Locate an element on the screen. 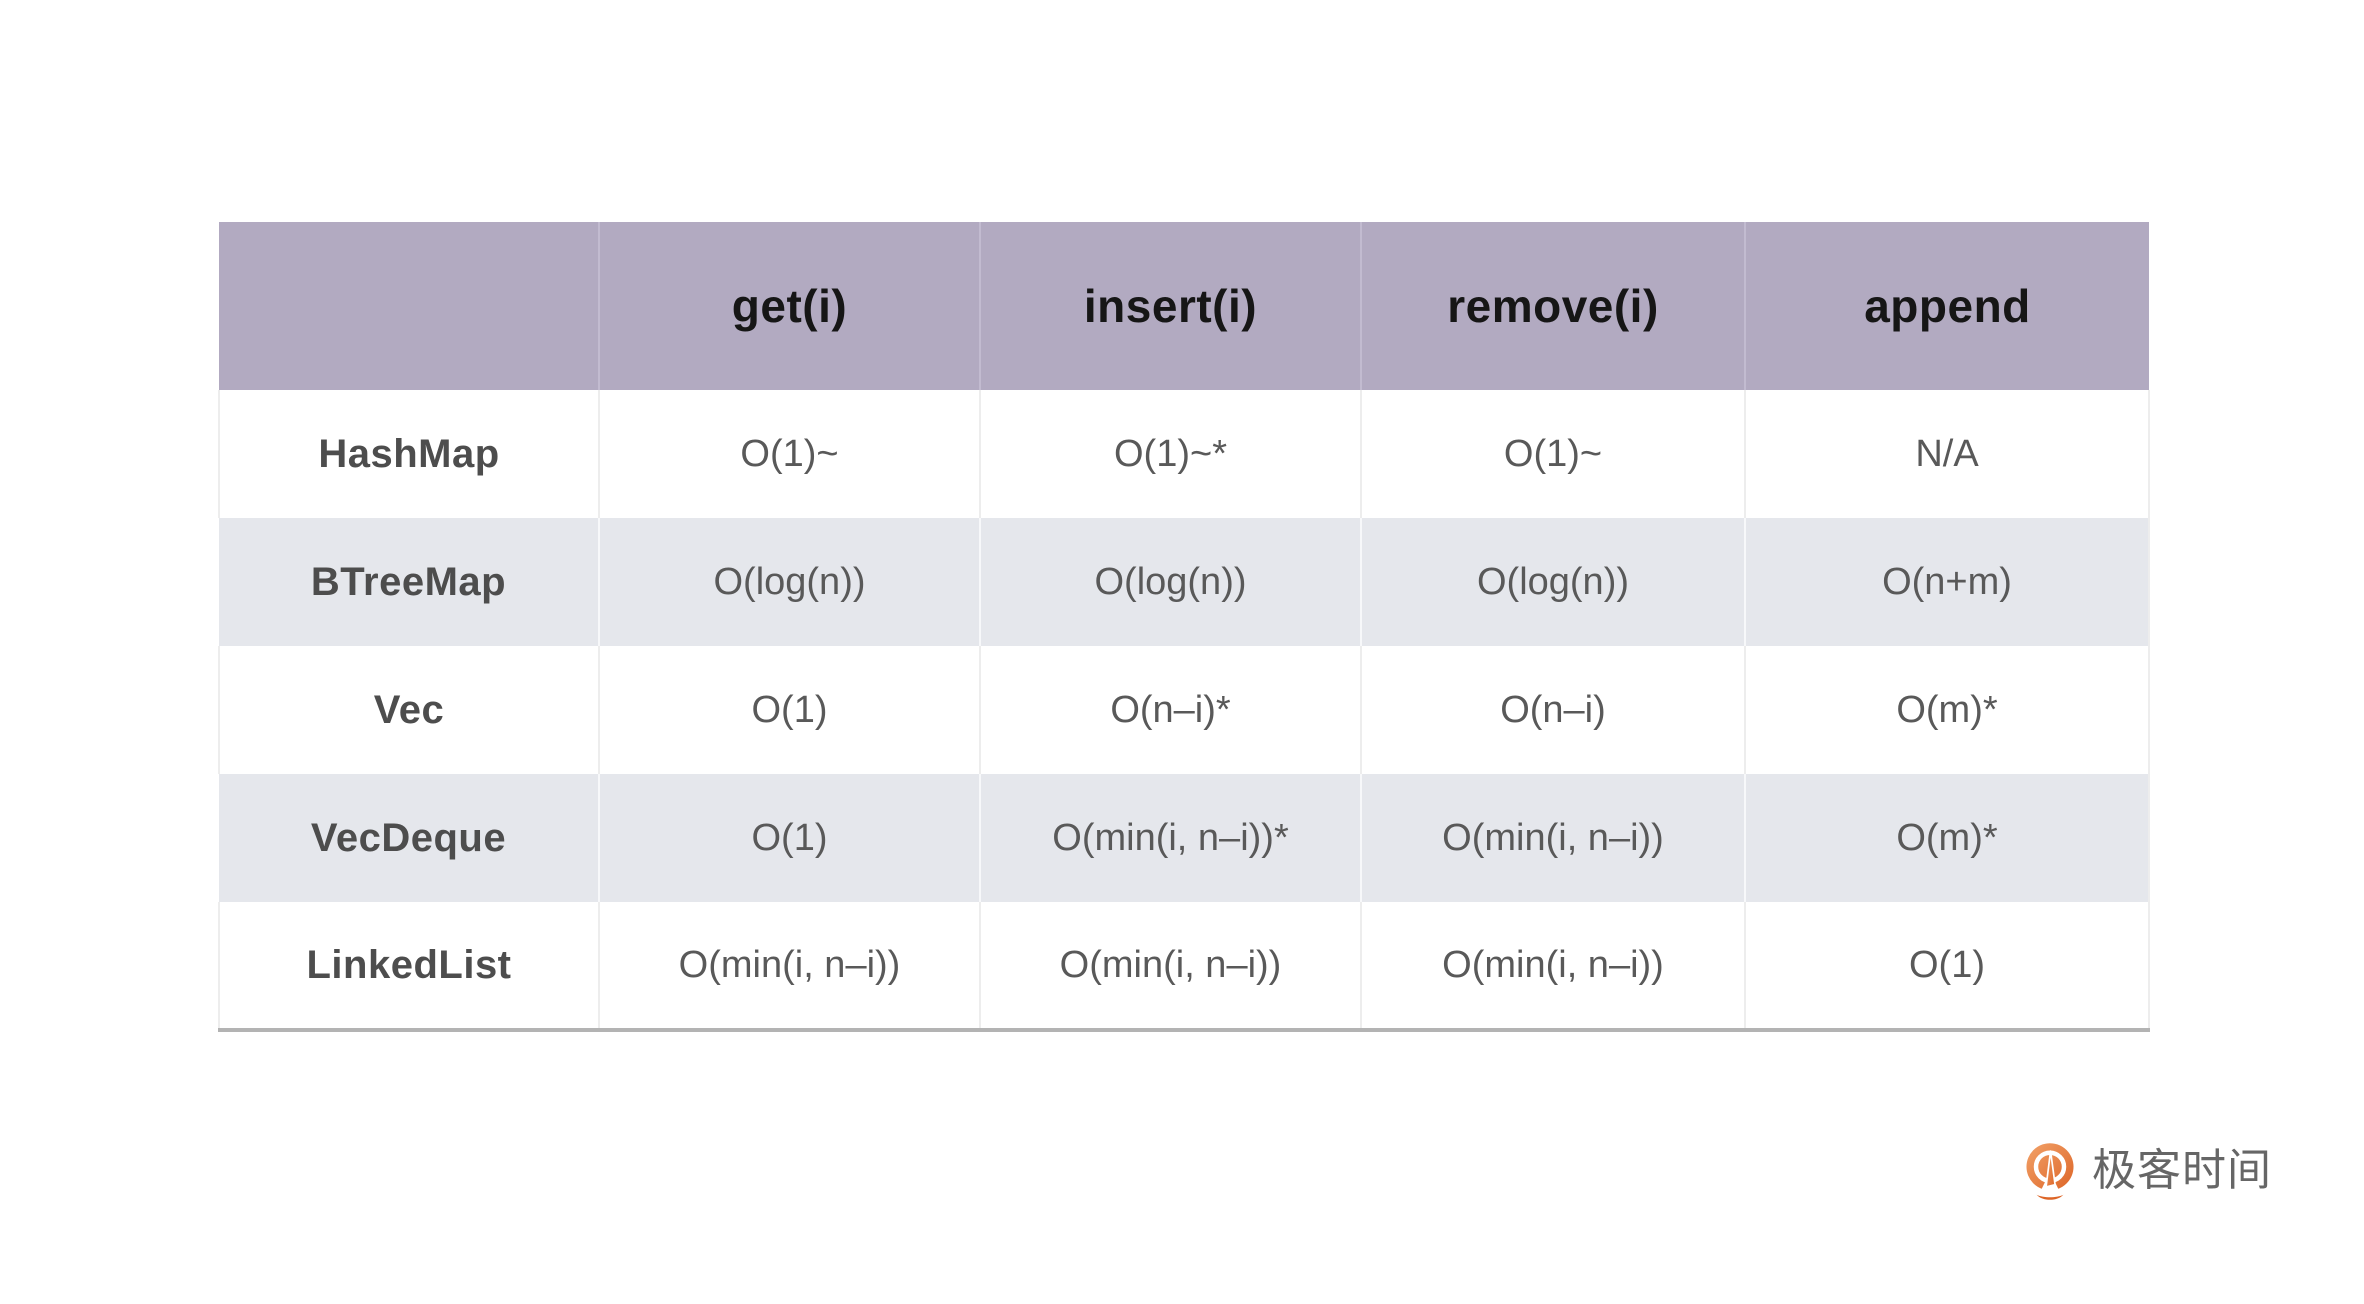 Image resolution: width=2364 pixels, height=1304 pixels. row-label: VecDeque is located at coordinates (409, 838).